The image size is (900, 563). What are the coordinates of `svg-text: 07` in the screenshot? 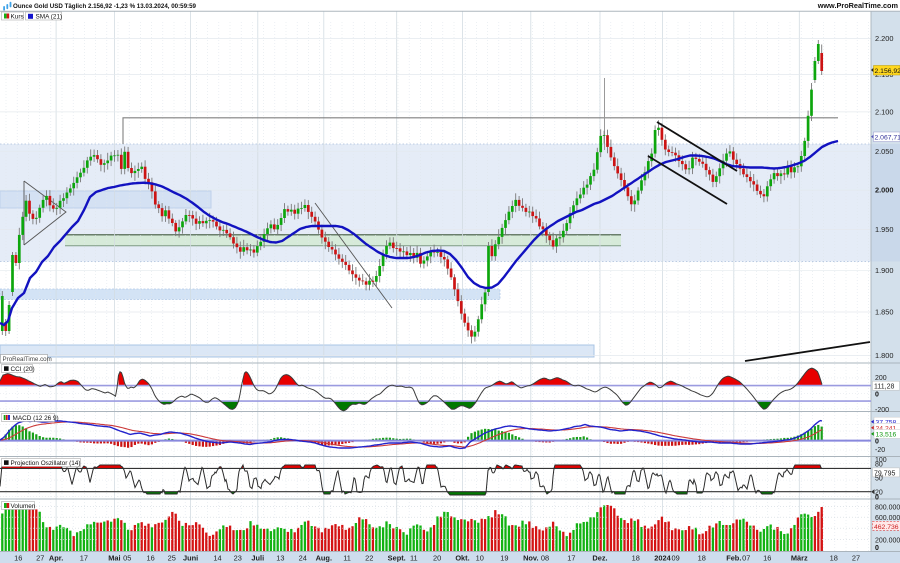 It's located at (746, 557).